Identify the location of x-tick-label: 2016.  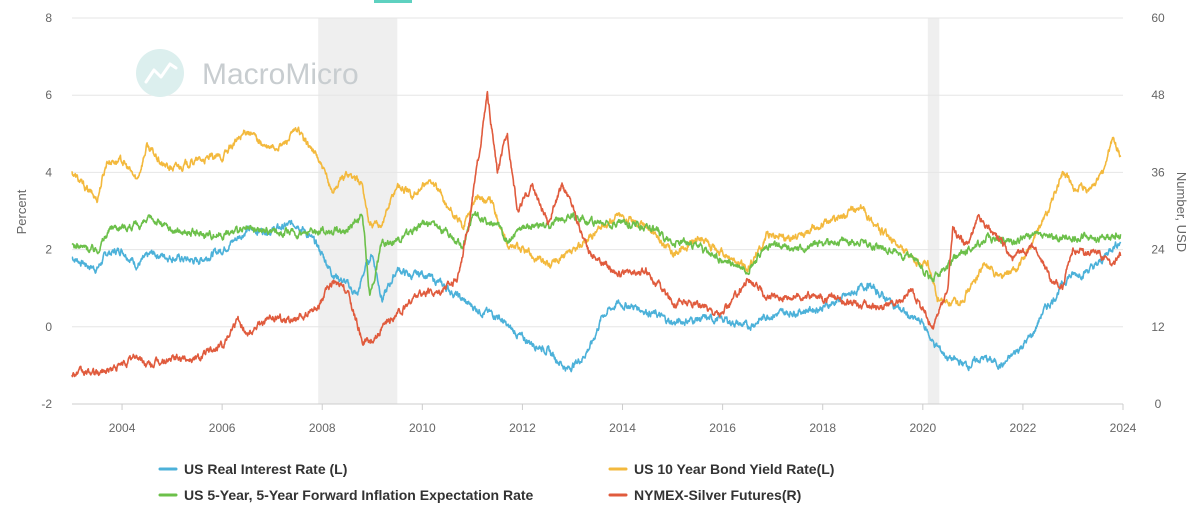
(722, 428).